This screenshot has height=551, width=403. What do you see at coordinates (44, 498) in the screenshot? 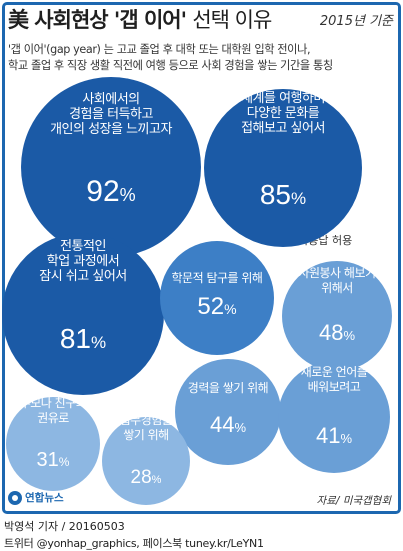
I see `logo-text: 연합뉴스` at bounding box center [44, 498].